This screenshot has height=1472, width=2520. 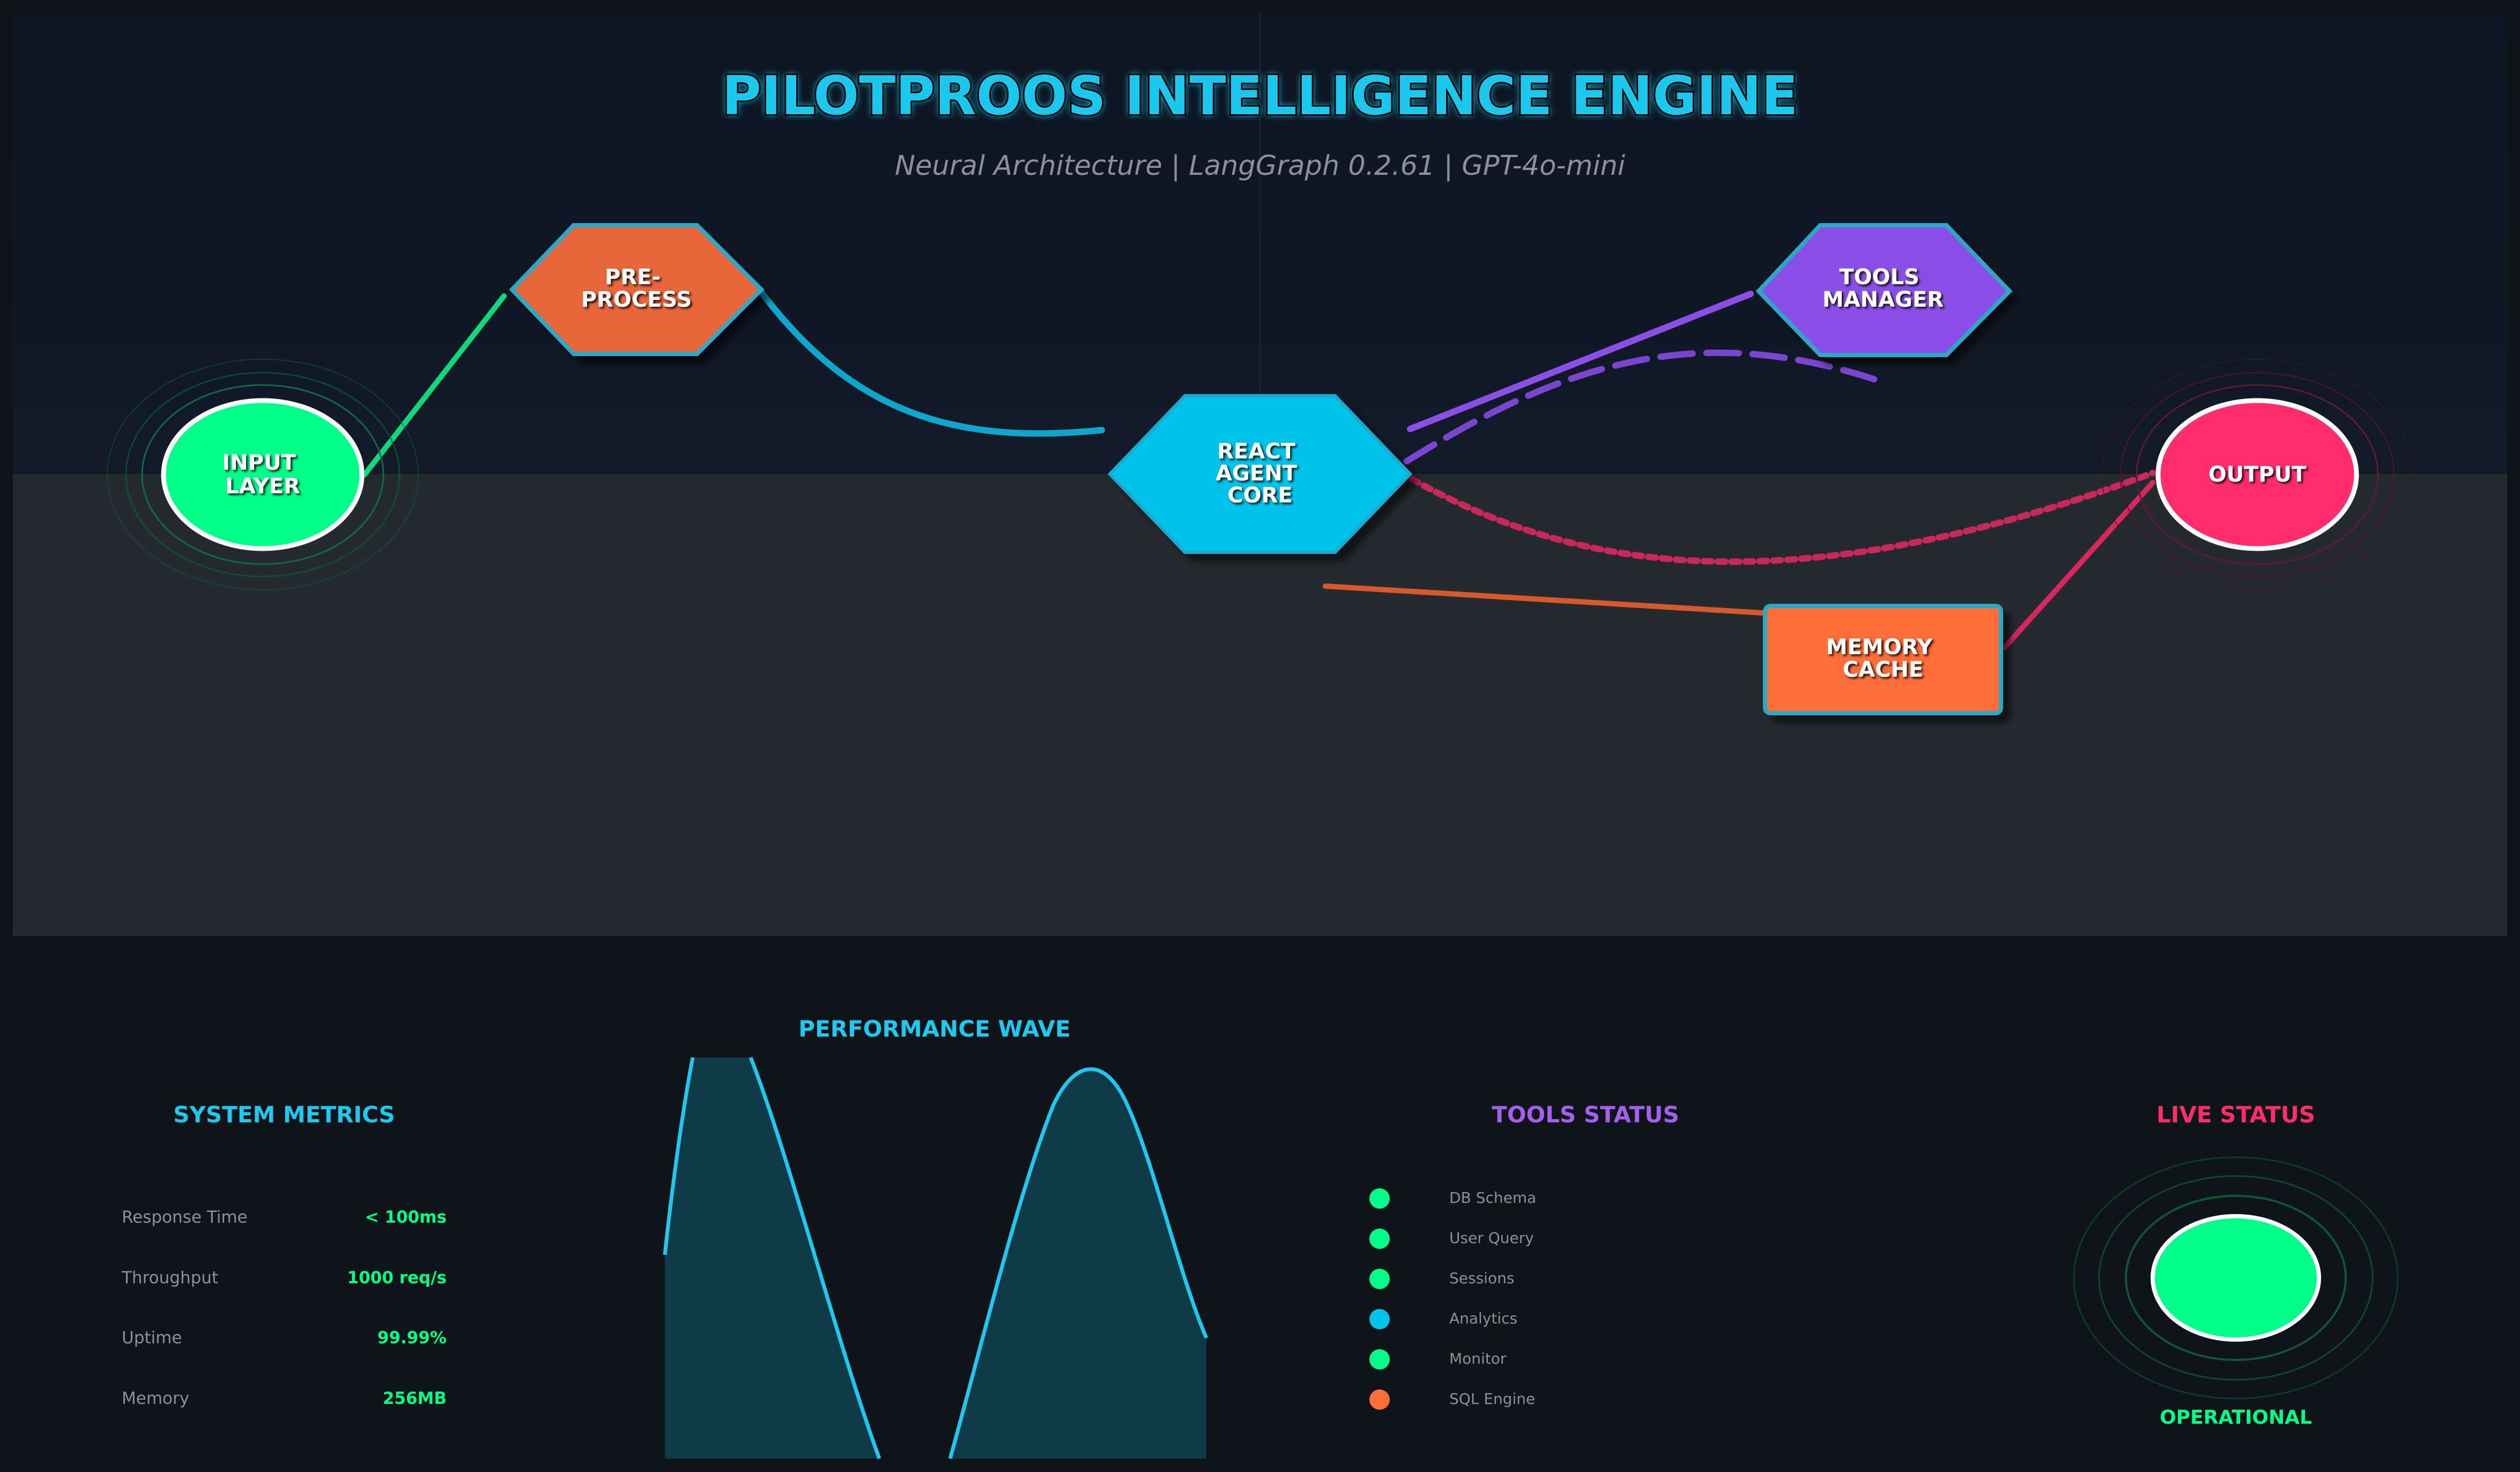 I want to click on tool-status-item: User Query, so click(x=1451, y=1239).